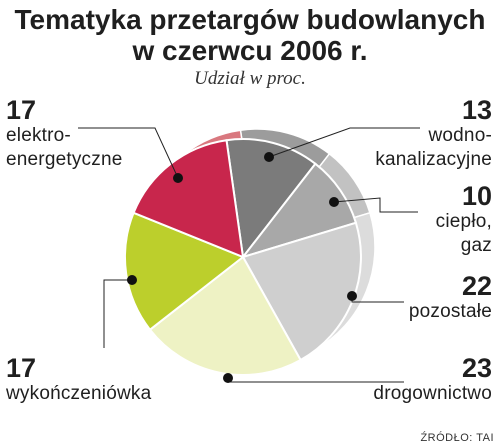 The image size is (500, 448). What do you see at coordinates (128, 153) in the screenshot?
I see `leader-line-elektro` at bounding box center [128, 153].